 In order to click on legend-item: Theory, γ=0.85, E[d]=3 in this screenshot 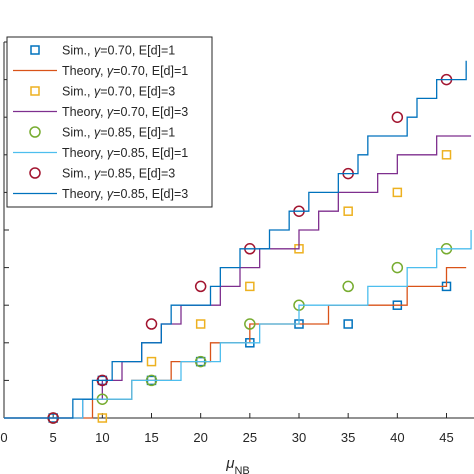, I will do `click(100, 194)`.